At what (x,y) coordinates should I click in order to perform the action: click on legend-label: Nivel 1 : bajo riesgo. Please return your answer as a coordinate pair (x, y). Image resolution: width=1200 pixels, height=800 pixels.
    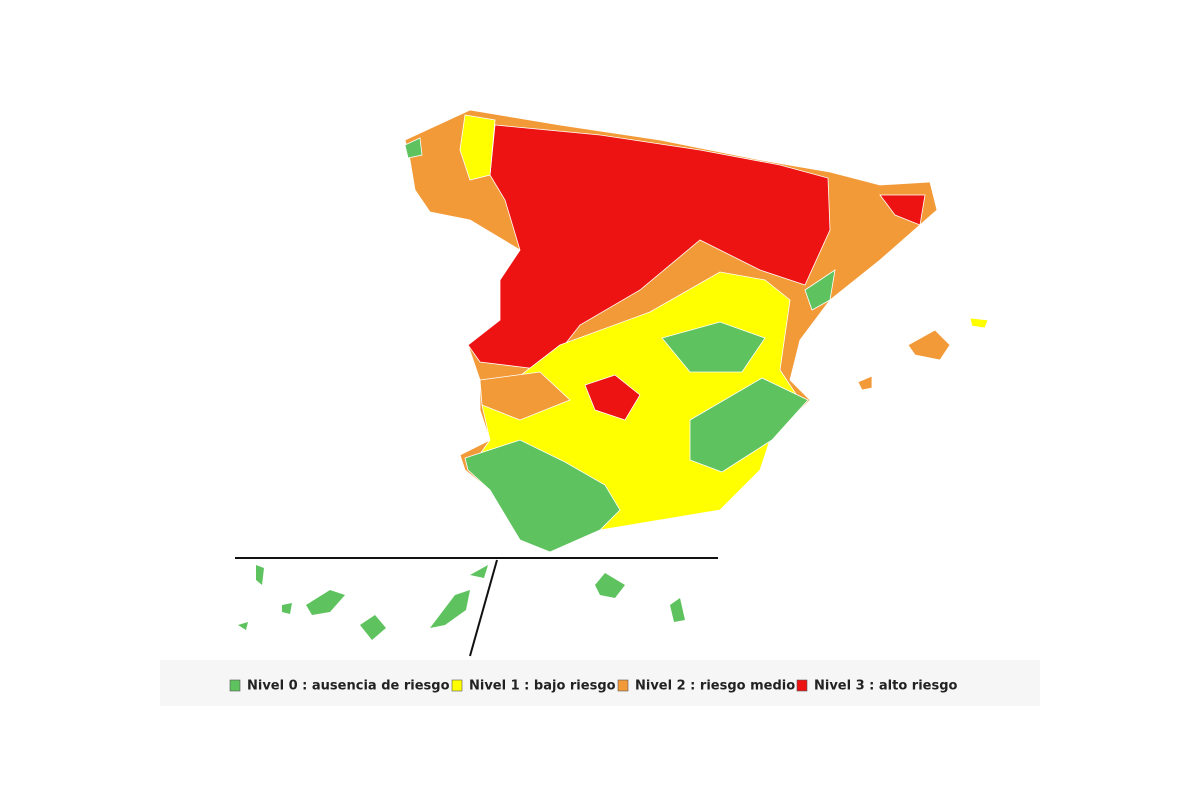
    Looking at the image, I should click on (542, 686).